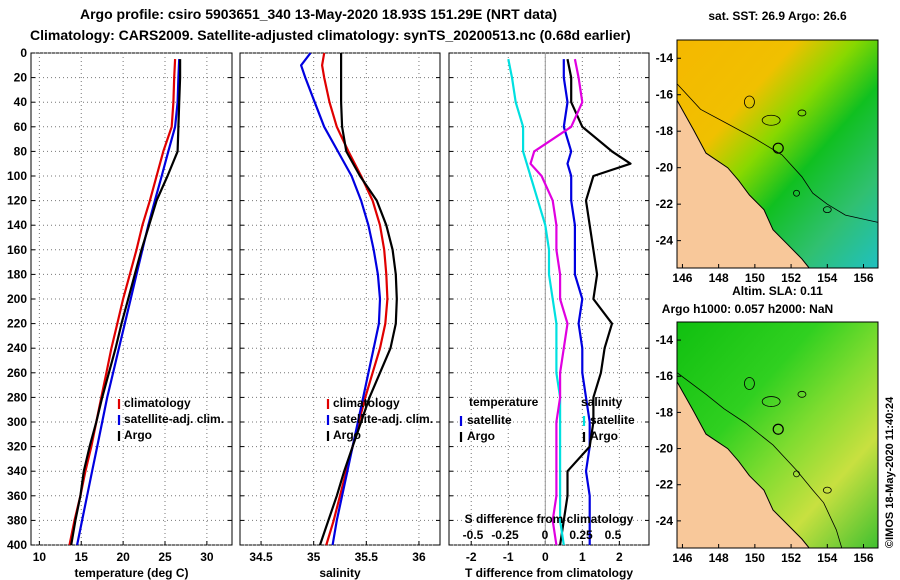 This screenshot has width=900, height=580. I want to click on y-tick-label: 140, so click(17, 225).